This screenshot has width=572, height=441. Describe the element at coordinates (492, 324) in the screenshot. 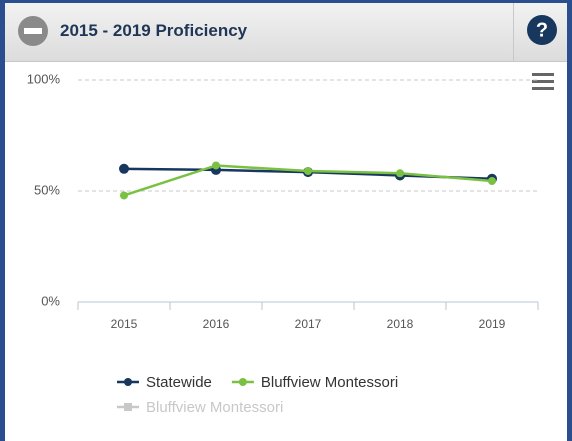

I see `x-tick-label: 2019` at that location.